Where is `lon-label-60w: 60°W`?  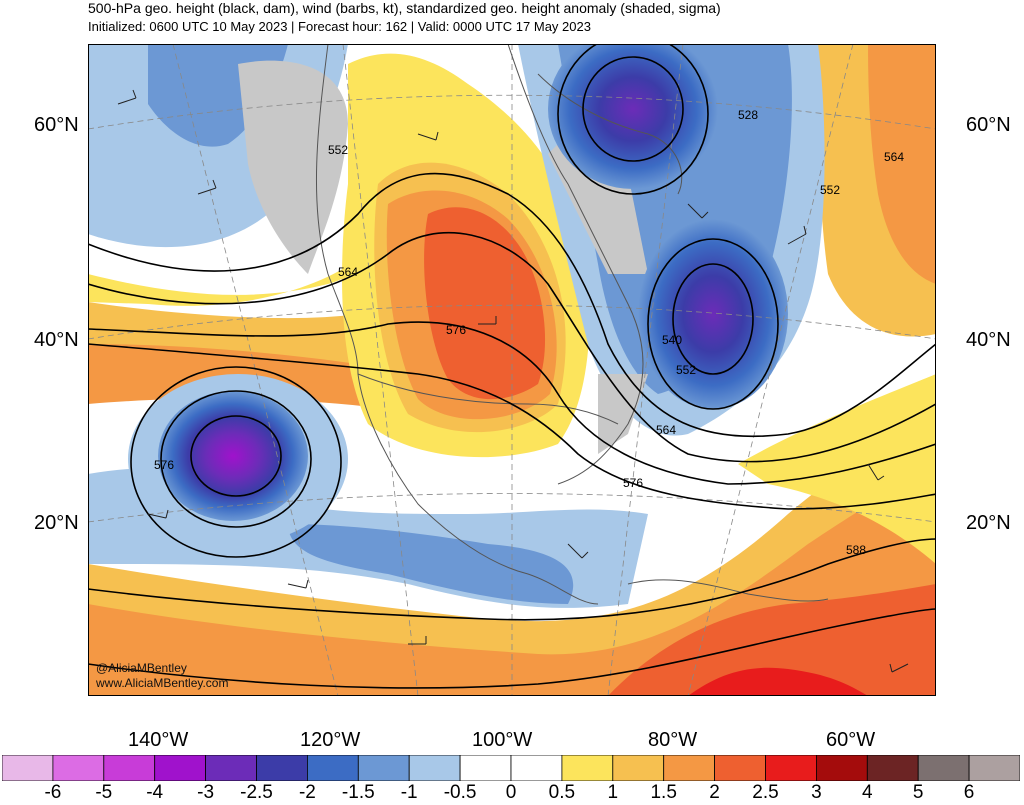 lon-label-60w: 60°W is located at coordinates (851, 740).